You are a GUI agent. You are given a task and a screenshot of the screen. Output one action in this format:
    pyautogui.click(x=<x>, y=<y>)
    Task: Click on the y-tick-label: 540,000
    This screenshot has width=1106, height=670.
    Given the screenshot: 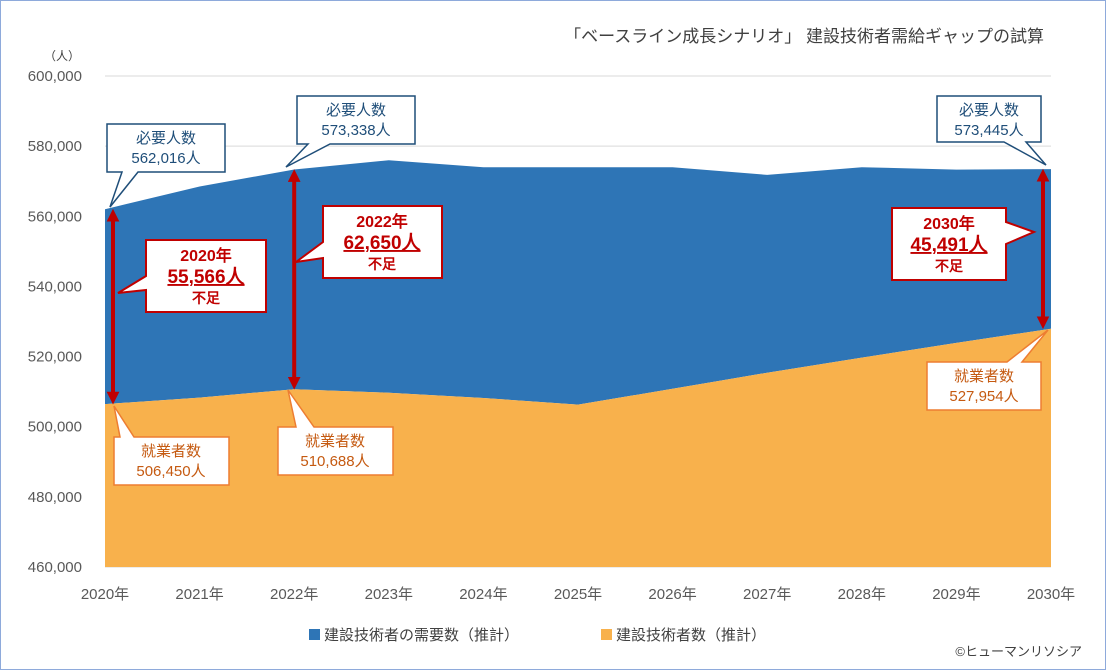 What is the action you would take?
    pyautogui.click(x=55, y=286)
    